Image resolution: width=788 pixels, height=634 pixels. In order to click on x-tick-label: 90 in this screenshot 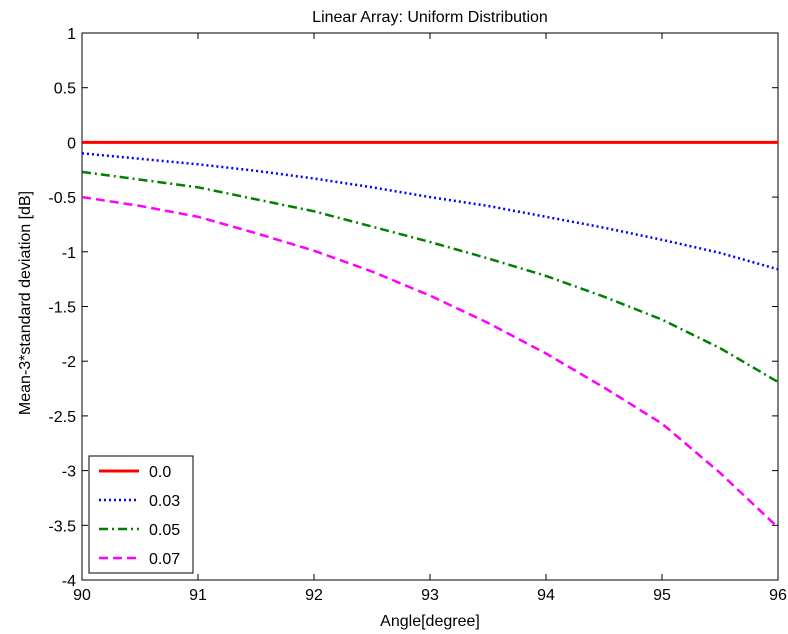, I will do `click(82, 595)`.